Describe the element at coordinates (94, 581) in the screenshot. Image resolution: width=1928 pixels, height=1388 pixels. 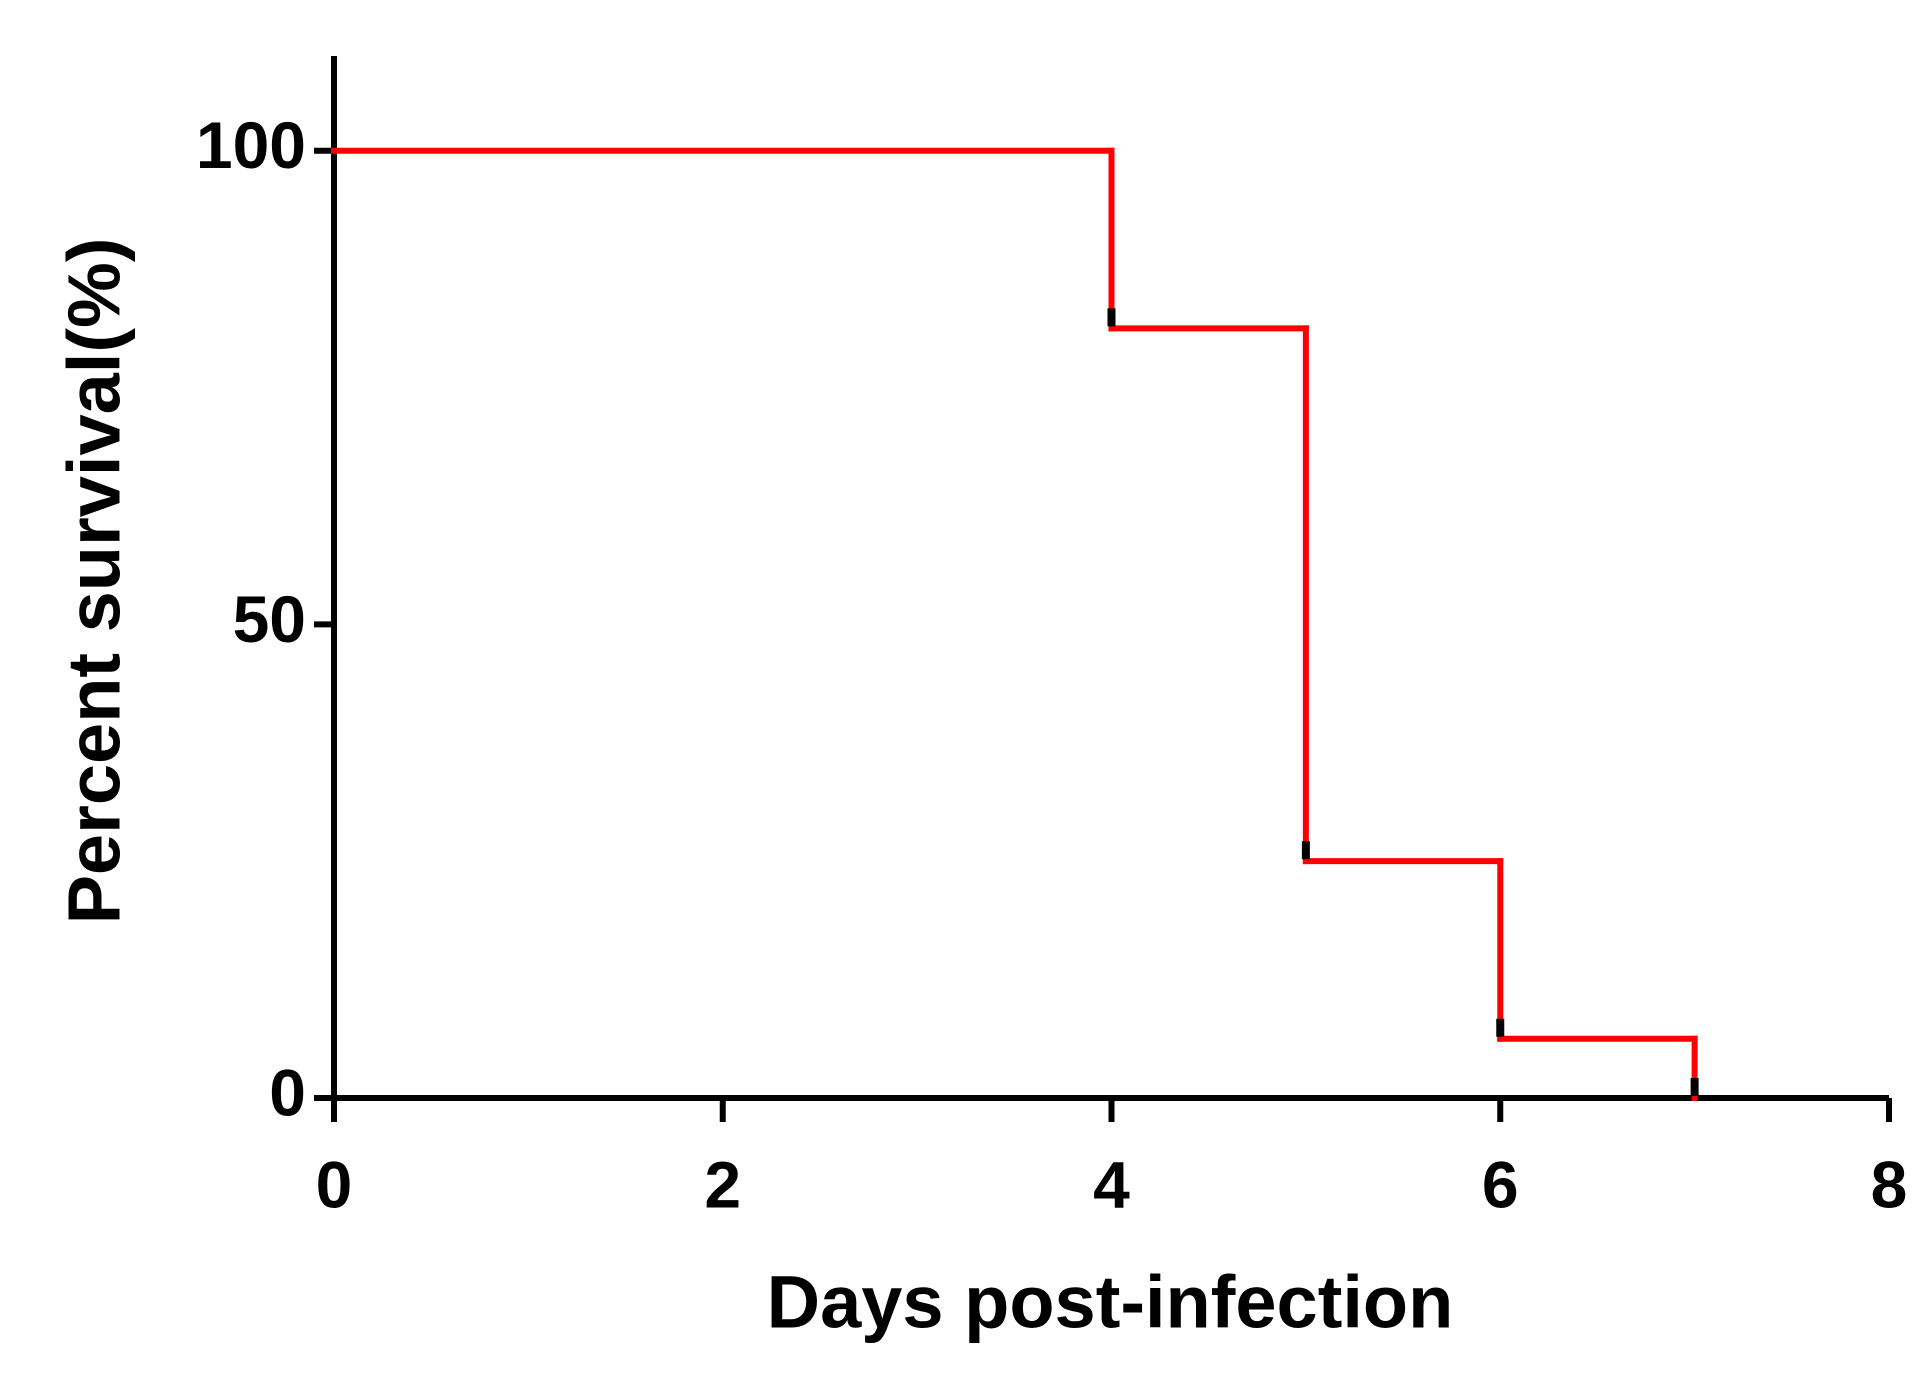
I see `y-axis-title: Percent survival(%)` at that location.